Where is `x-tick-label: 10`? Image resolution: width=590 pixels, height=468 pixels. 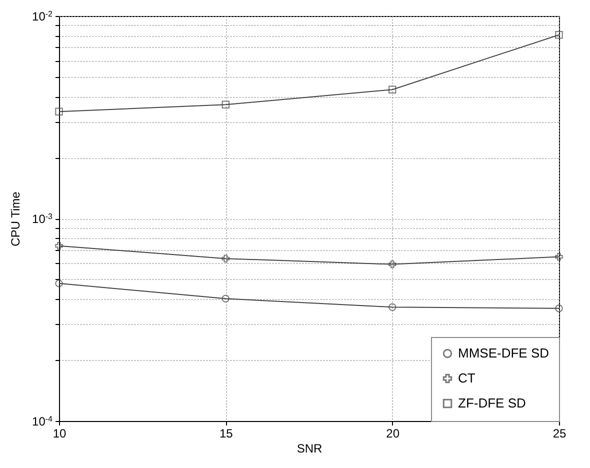
x-tick-label: 10 is located at coordinates (59, 433).